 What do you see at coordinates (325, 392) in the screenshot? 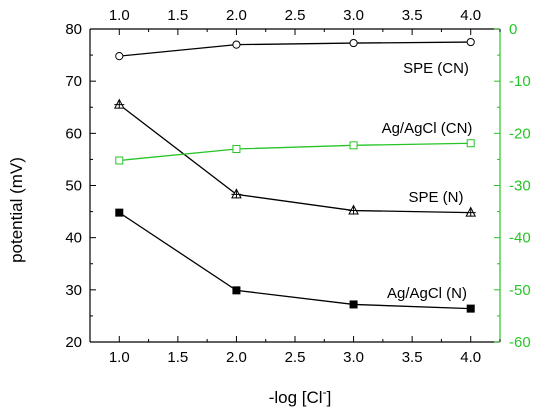
I see `x-axis-title-sup: -` at bounding box center [325, 392].